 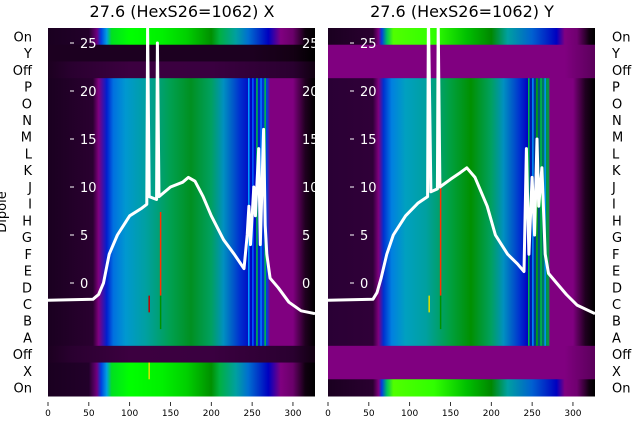 What do you see at coordinates (5, 211) in the screenshot?
I see `y-axis-label: Dipole` at bounding box center [5, 211].